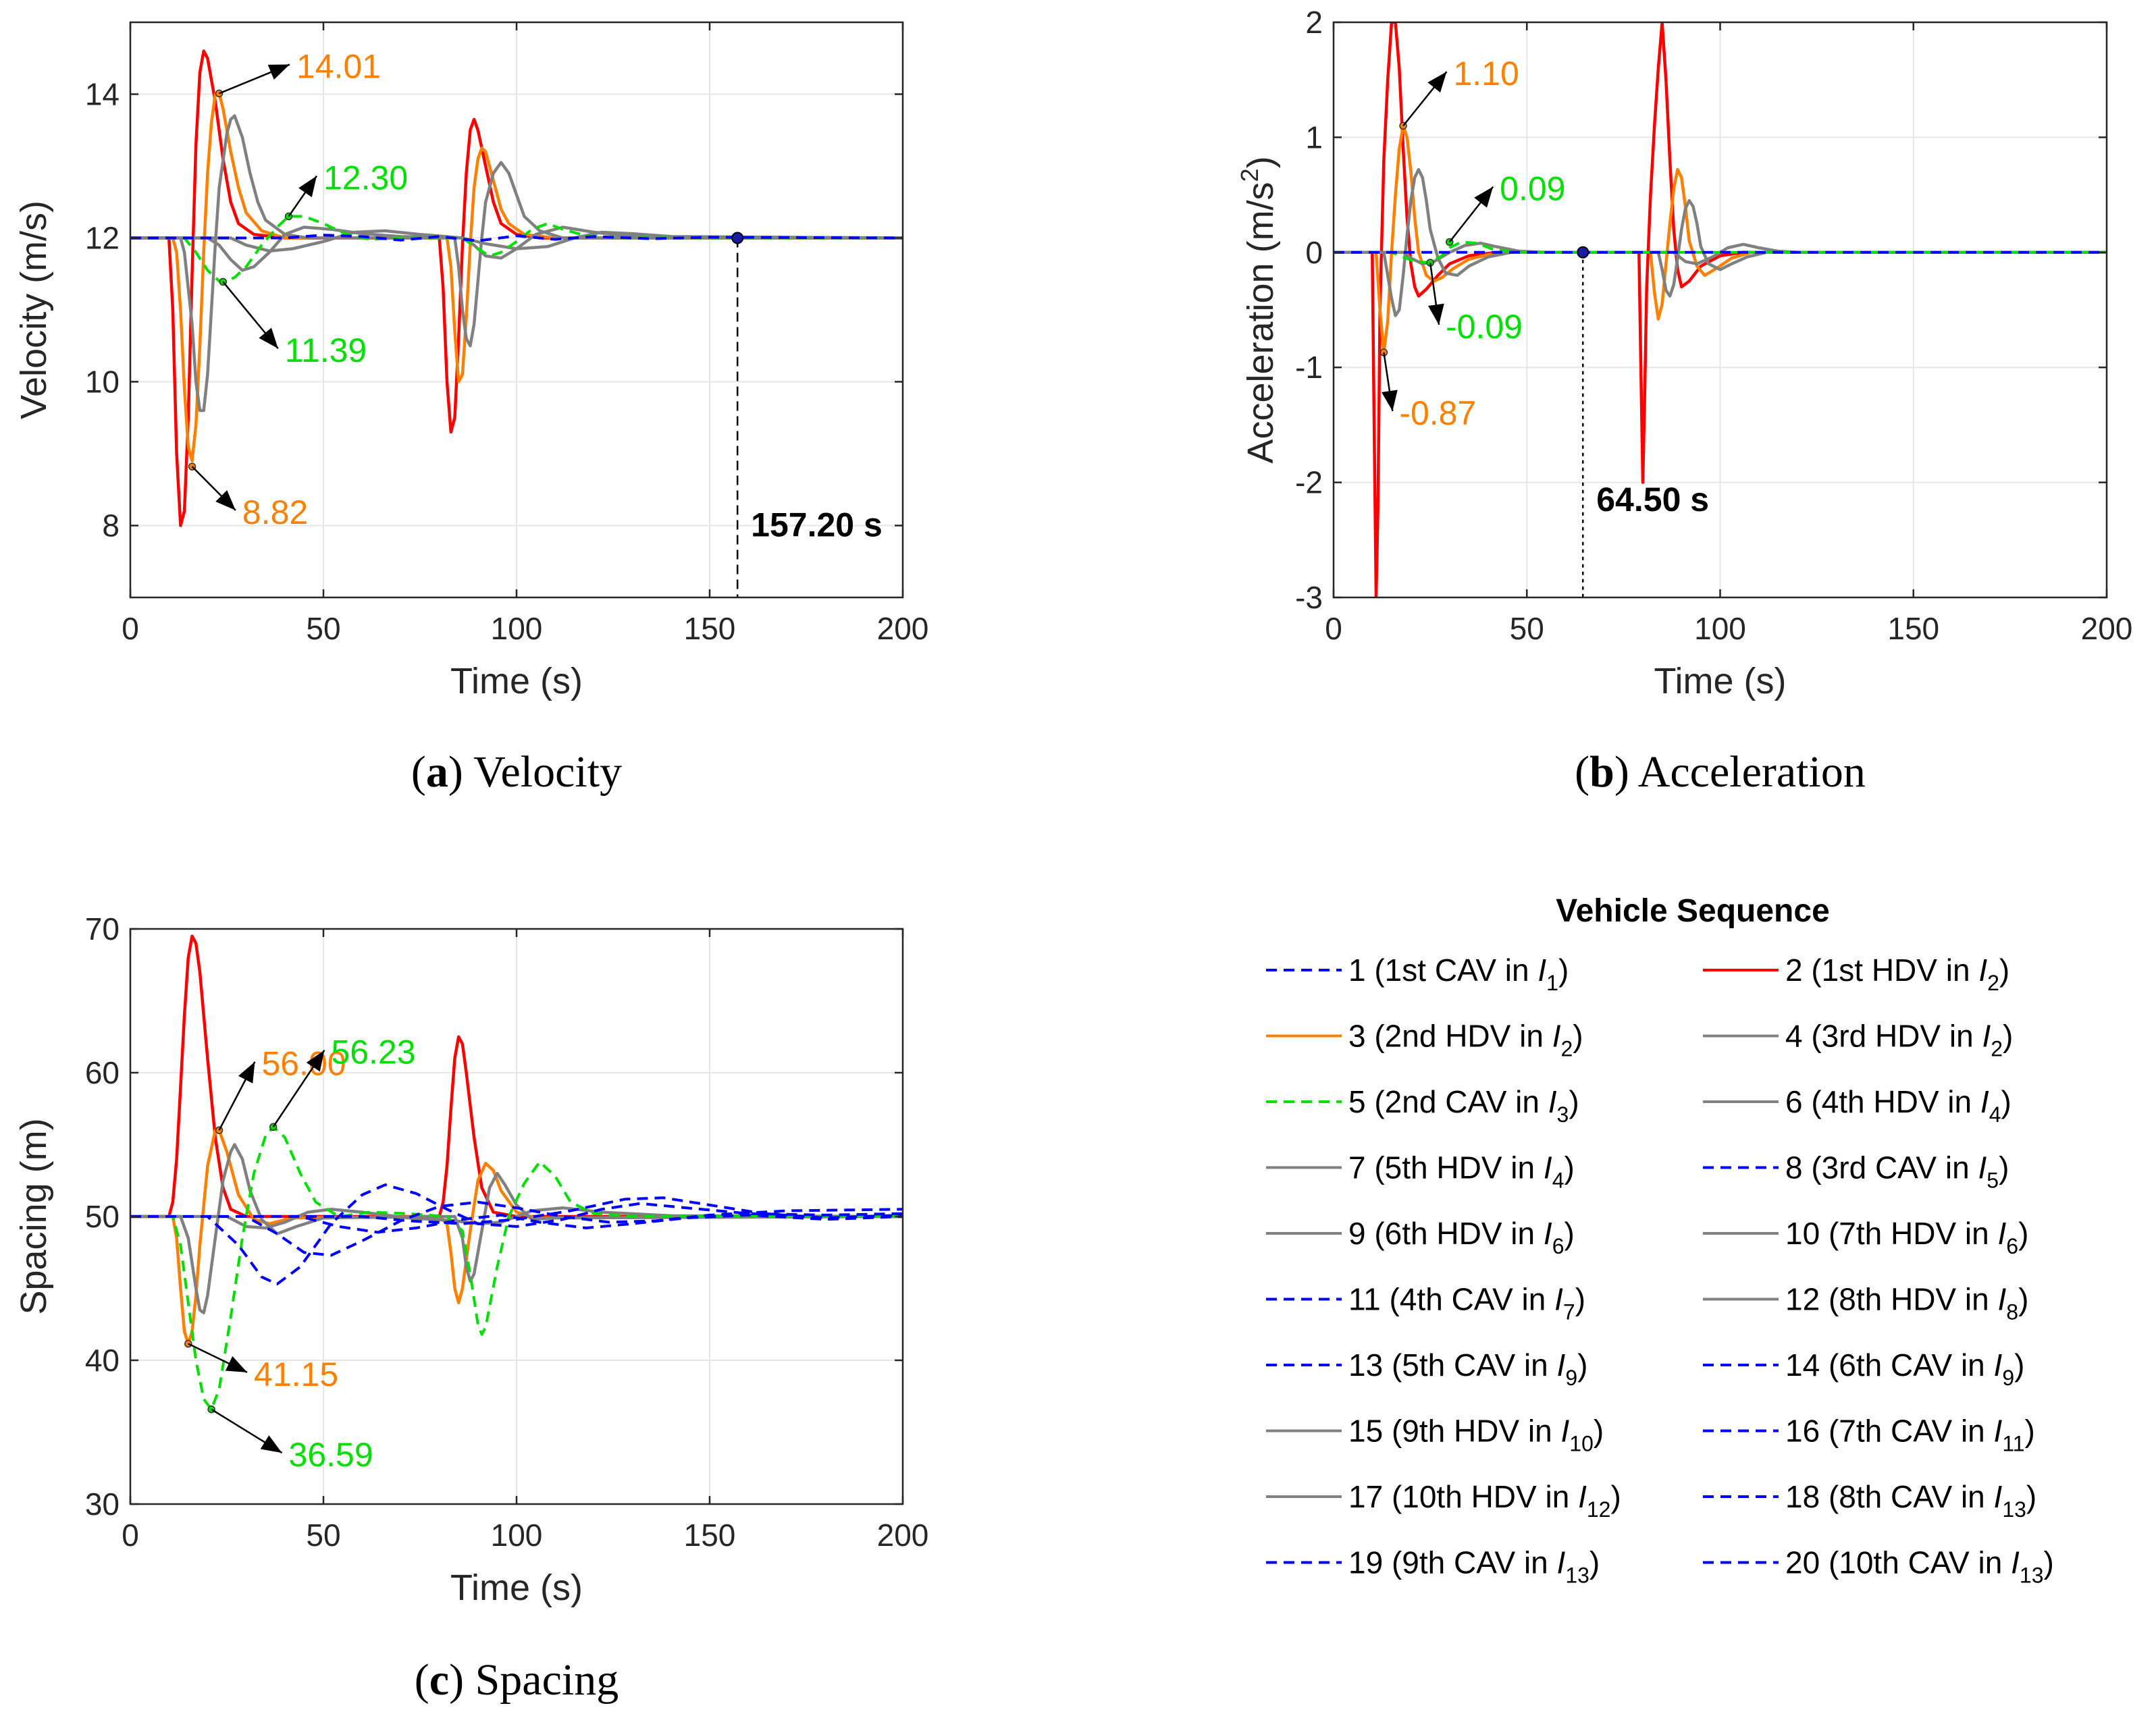  Describe the element at coordinates (2013, 1444) in the screenshot. I see `legend-entry-sub: 11` at that location.